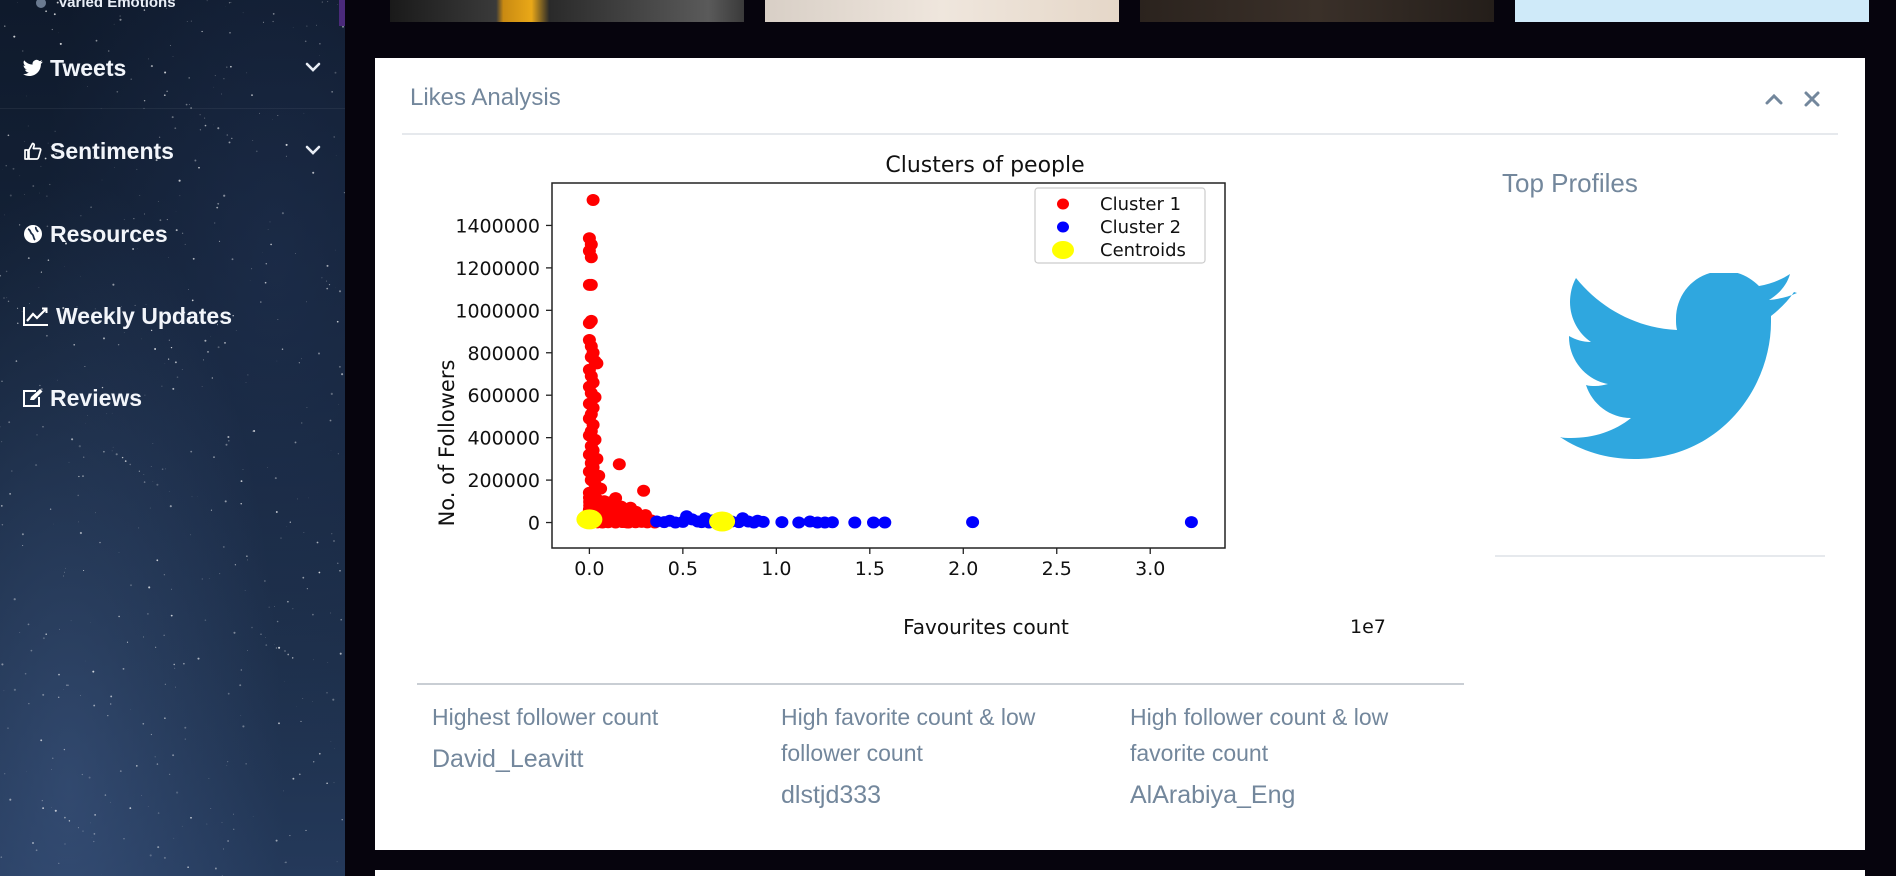 This screenshot has width=1896, height=876. Describe the element at coordinates (776, 569) in the screenshot. I see `x-tick-label: 1.0` at that location.